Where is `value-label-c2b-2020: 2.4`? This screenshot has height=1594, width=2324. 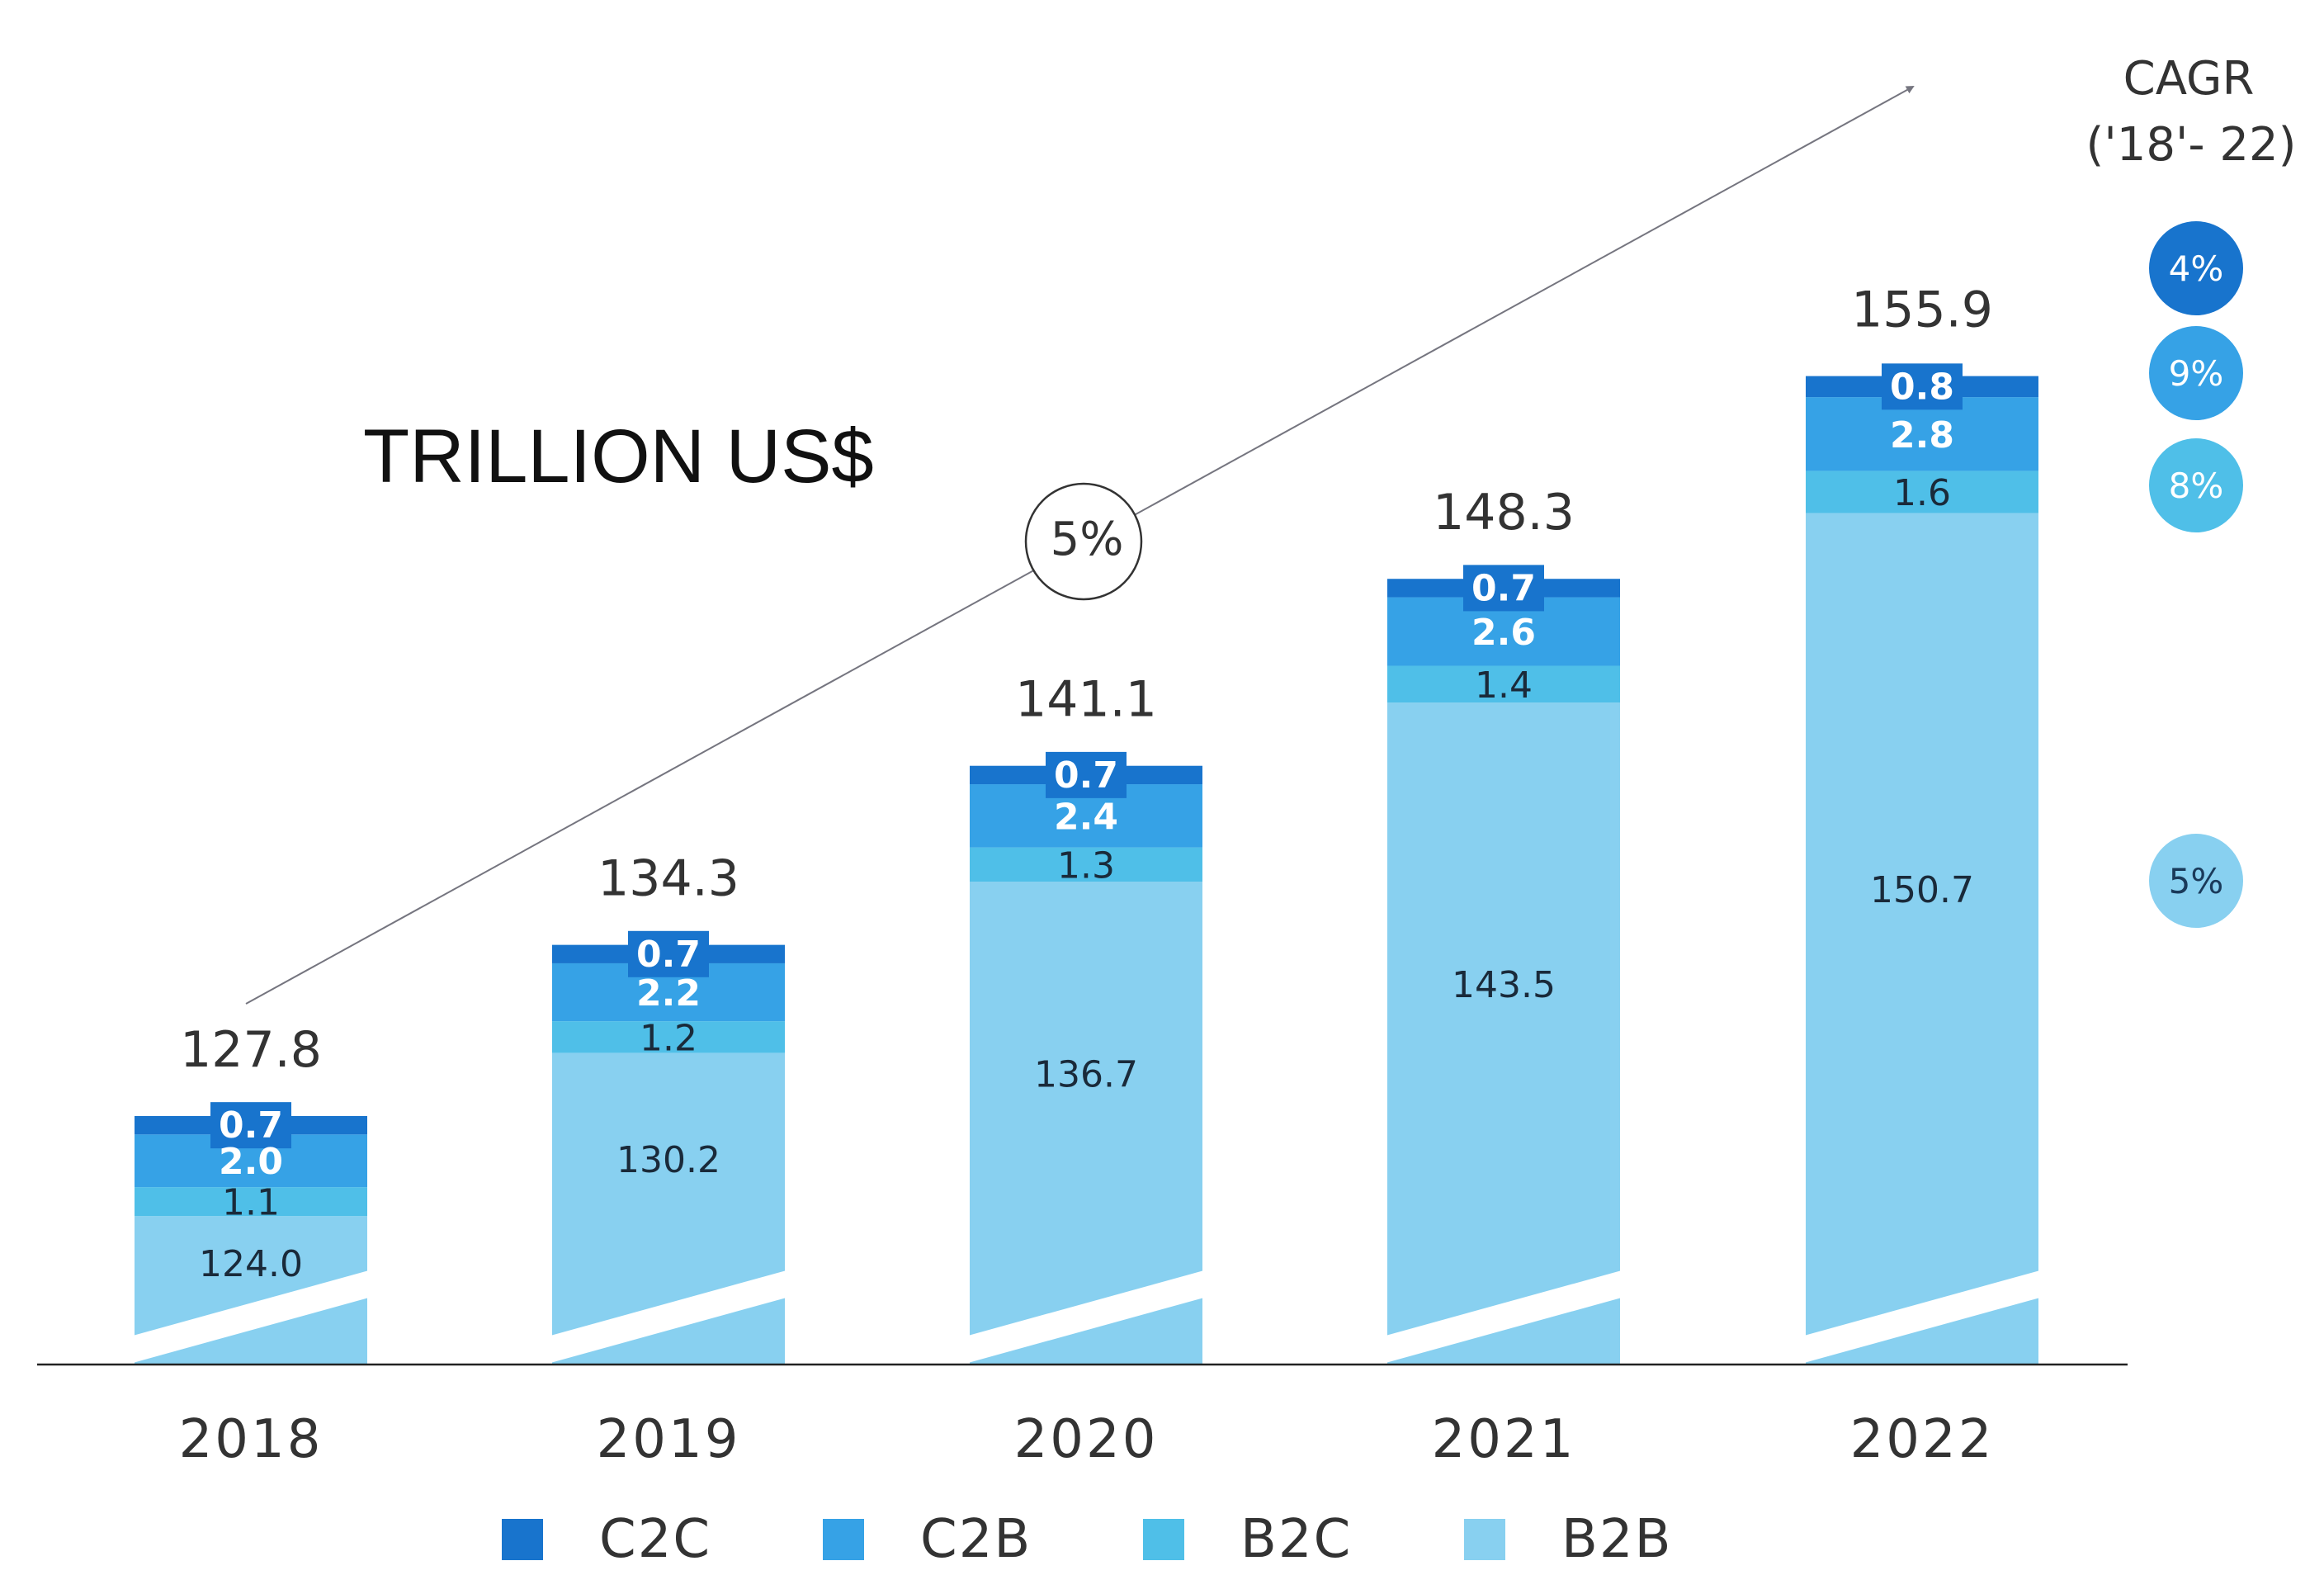
value-label-c2b-2020: 2.4 is located at coordinates (1086, 817).